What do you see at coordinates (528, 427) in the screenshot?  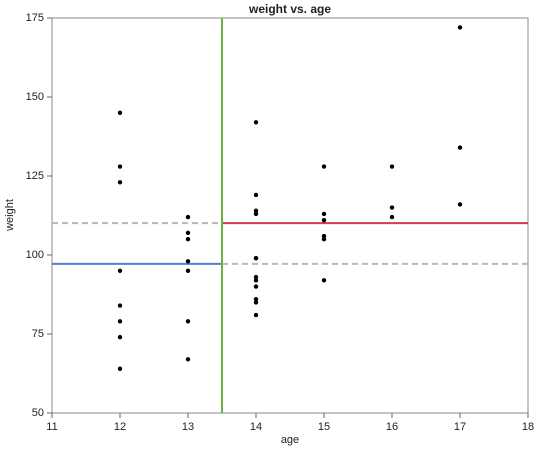 I see `x-tick-label: 18` at bounding box center [528, 427].